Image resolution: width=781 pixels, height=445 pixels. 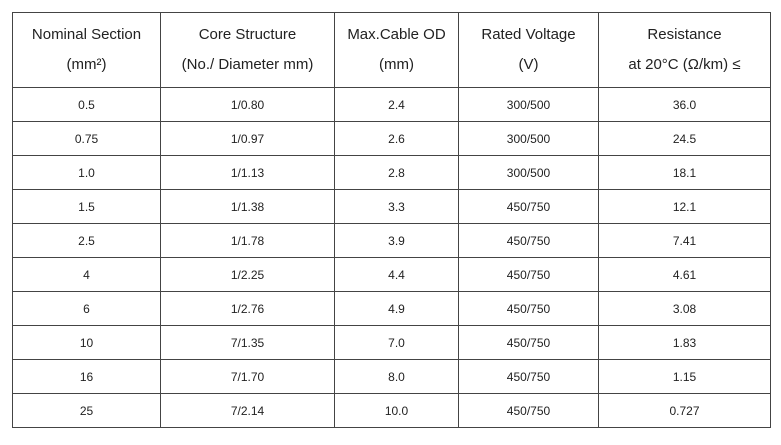 I want to click on table-cell: 2.4, so click(x=396, y=104).